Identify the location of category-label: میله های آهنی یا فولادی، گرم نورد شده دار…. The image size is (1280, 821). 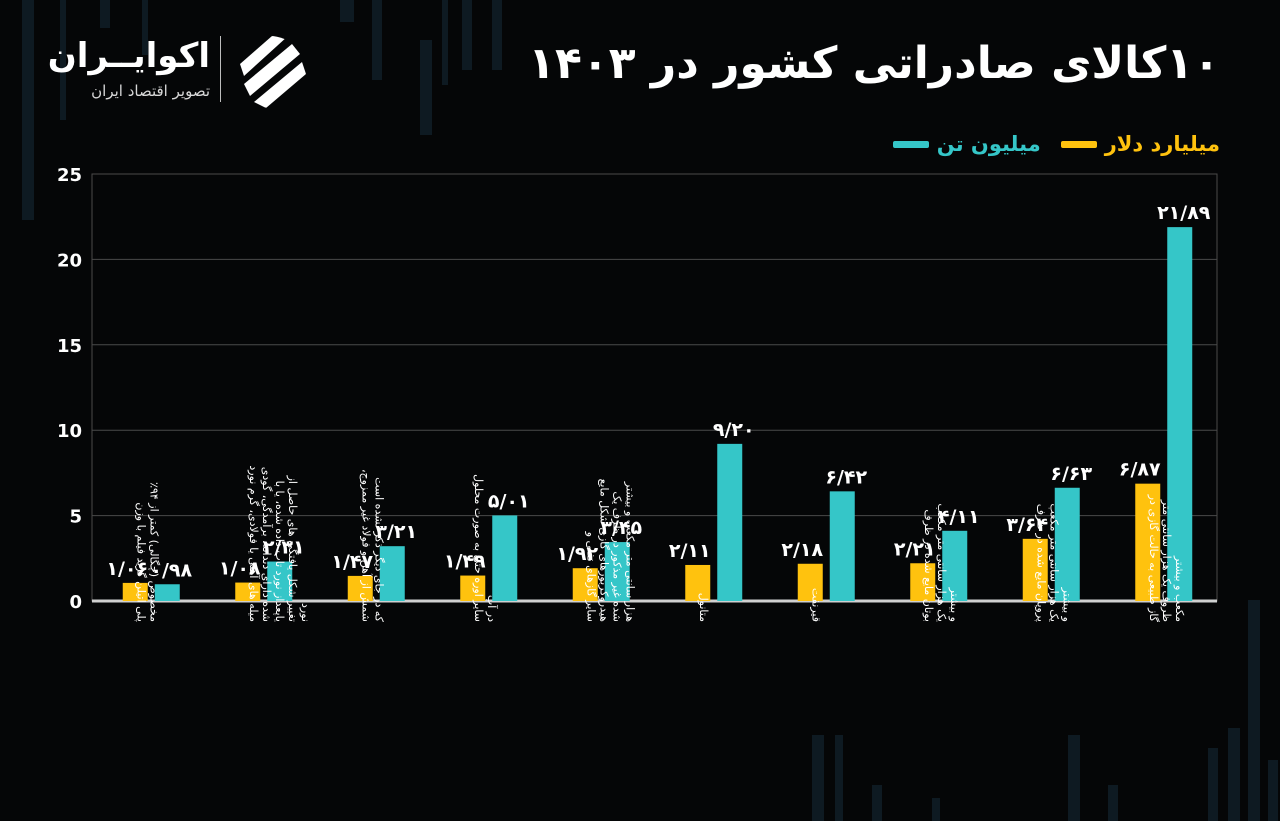
(279, 543).